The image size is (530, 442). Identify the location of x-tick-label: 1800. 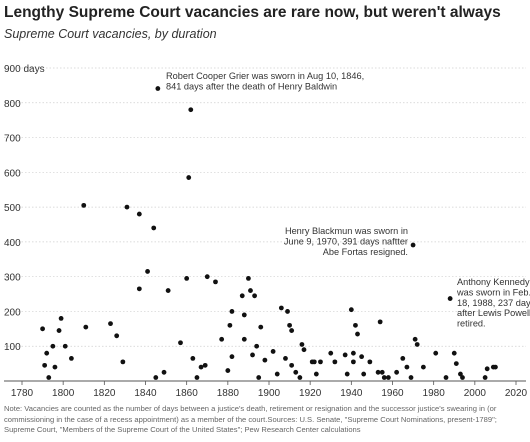
(63, 393).